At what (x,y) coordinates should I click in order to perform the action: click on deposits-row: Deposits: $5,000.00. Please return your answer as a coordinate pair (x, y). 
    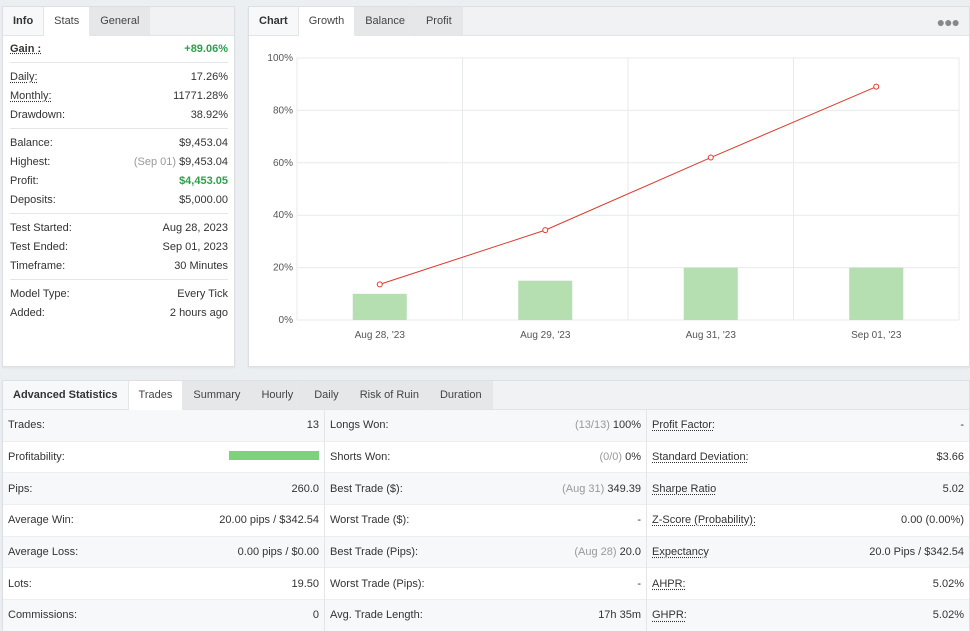
    Looking at the image, I should click on (119, 199).